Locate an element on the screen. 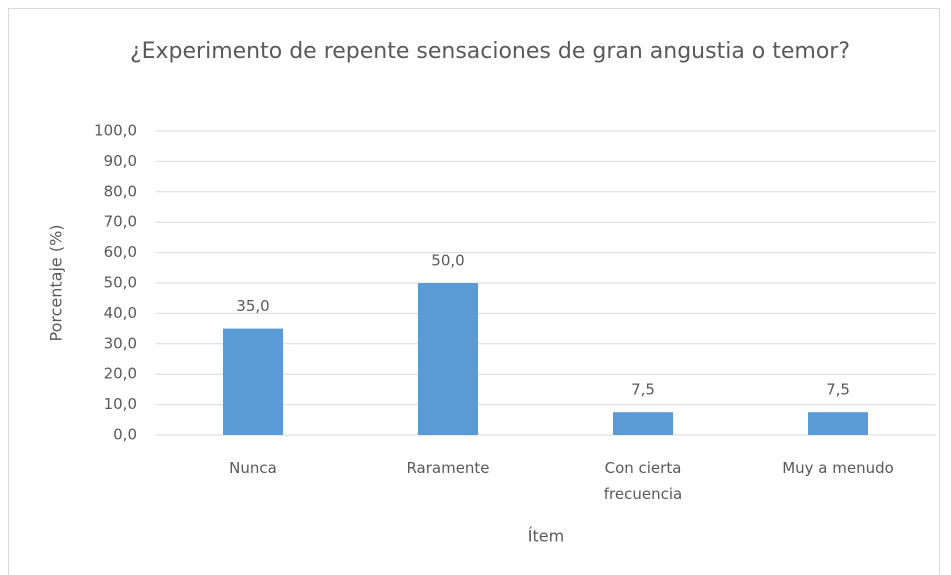  y-tick-label: 90,0 is located at coordinates (120, 161).